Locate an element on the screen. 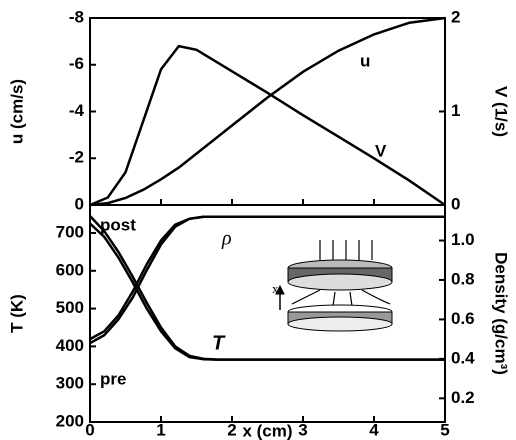  y-tick-label: 0 is located at coordinates (79, 203).